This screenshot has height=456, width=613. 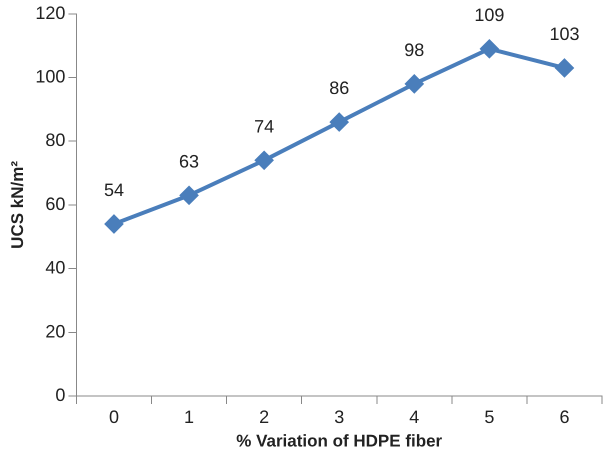 What do you see at coordinates (55, 204) in the screenshot?
I see `y-tick-label: 60` at bounding box center [55, 204].